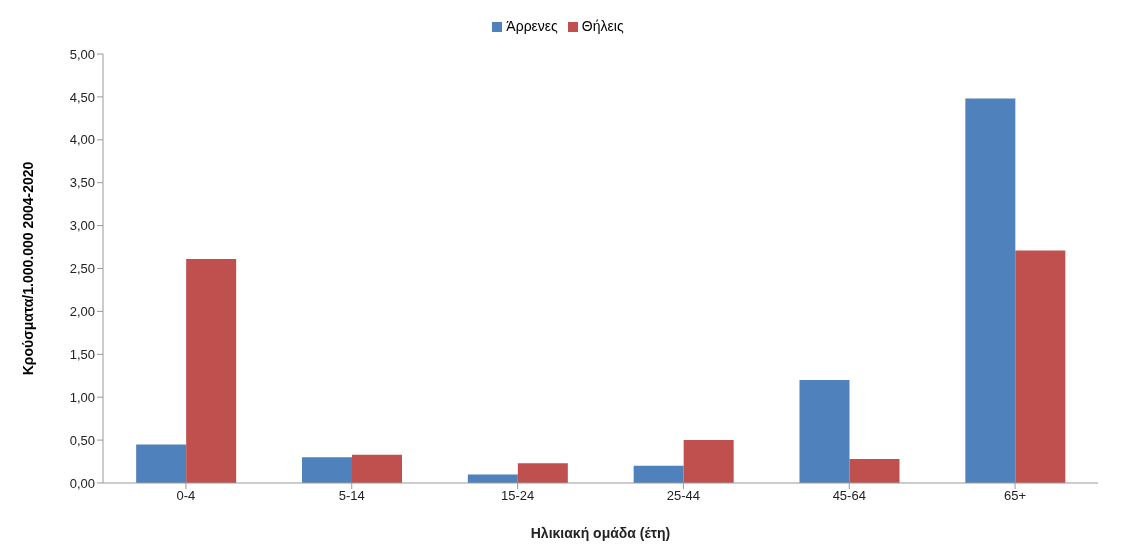 The height and width of the screenshot is (558, 1132). I want to click on x-tick-label: 5-14, so click(351, 496).